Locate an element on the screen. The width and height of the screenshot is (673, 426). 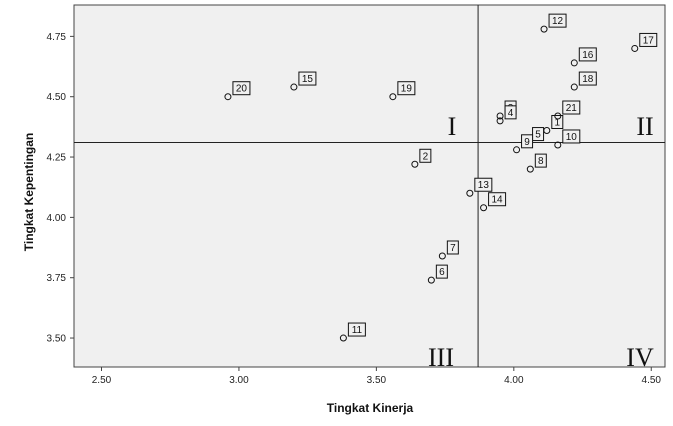
x-tick-label: 4.00 is located at coordinates (514, 380).